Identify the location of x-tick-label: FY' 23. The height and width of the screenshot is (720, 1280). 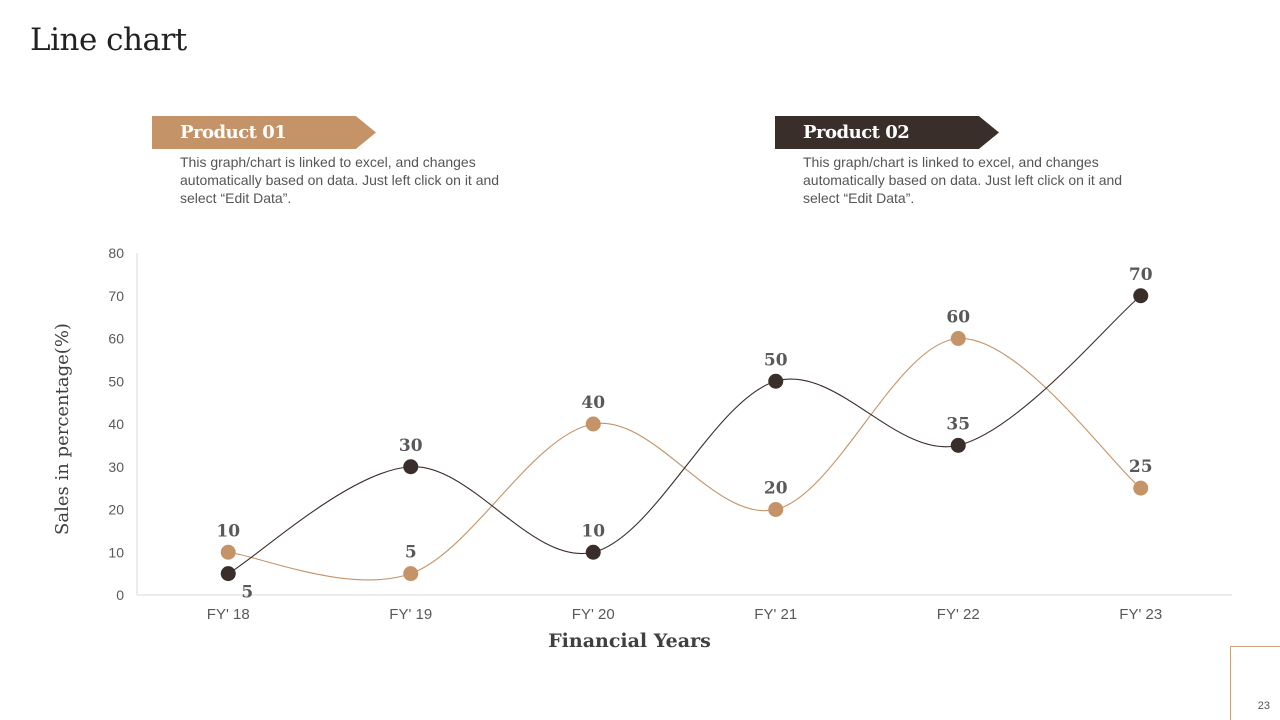
(1140, 614).